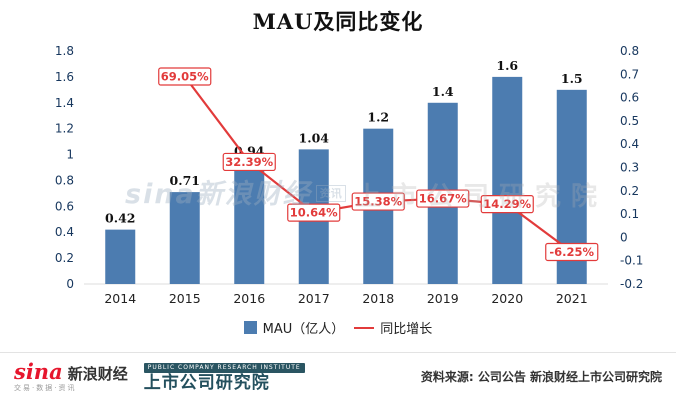  I want to click on right-axis-tick: 0.4, so click(629, 144).